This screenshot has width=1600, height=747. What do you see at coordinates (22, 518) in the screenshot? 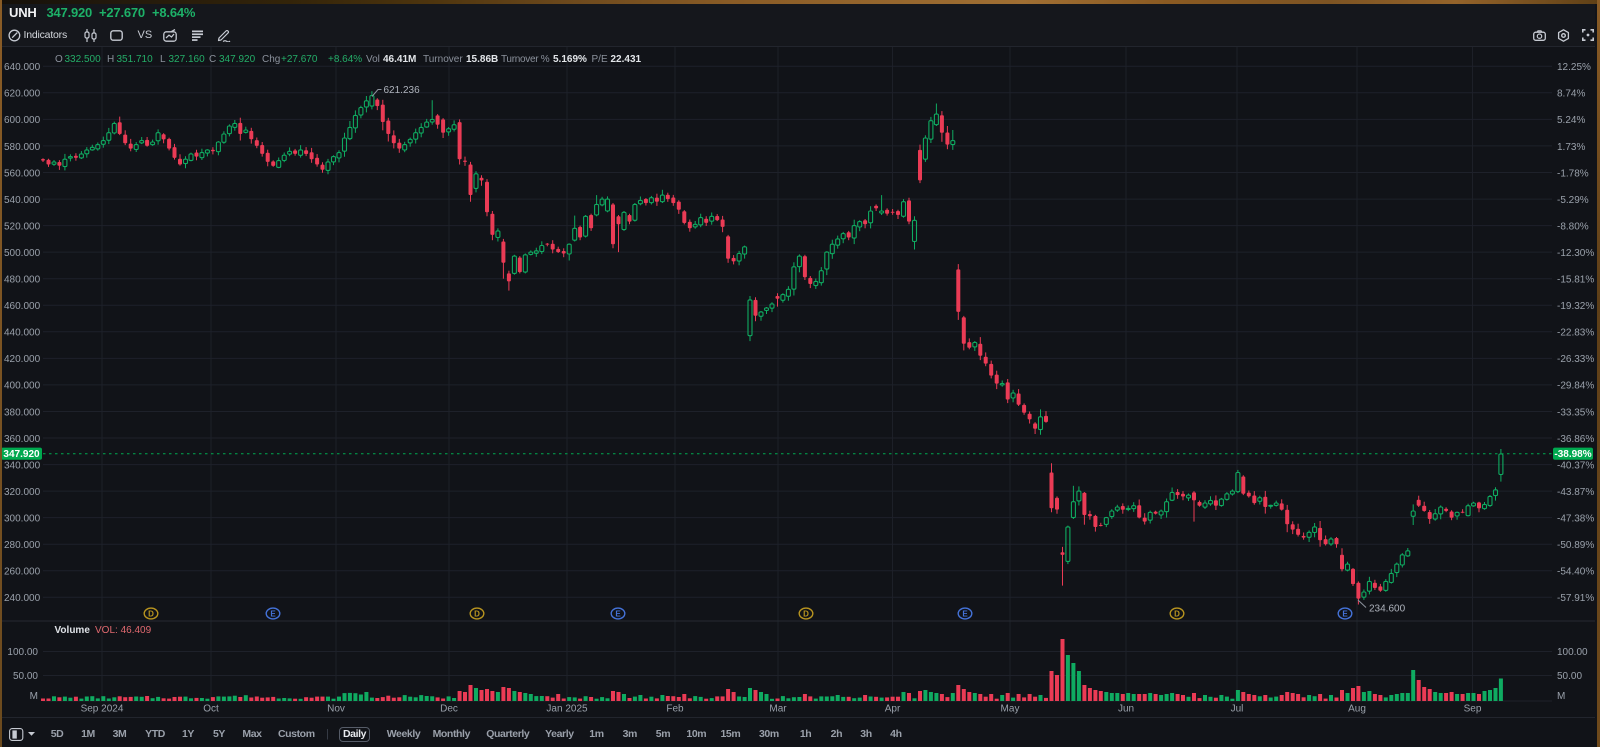
I see `svg-text: 300.000` at bounding box center [22, 518].